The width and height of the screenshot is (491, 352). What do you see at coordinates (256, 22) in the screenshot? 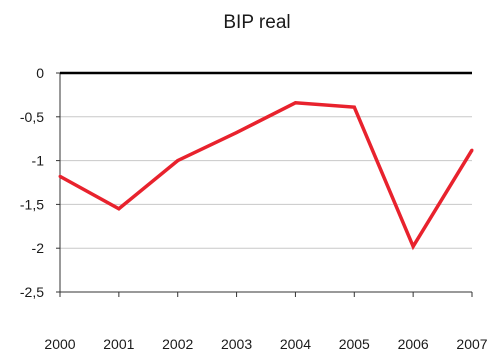
I see `chart-title: BIP real` at bounding box center [256, 22].